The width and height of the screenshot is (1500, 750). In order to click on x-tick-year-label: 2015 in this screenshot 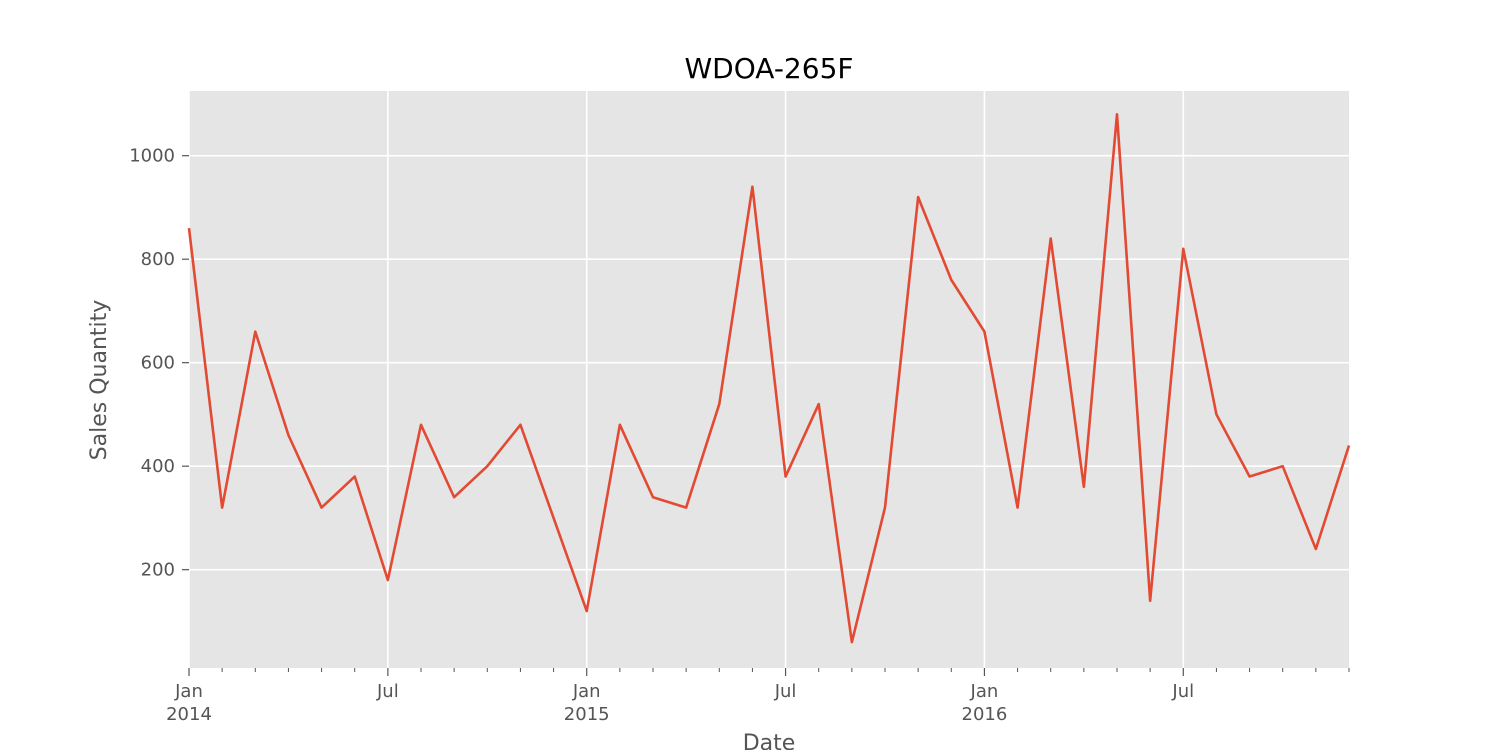, I will do `click(587, 714)`.